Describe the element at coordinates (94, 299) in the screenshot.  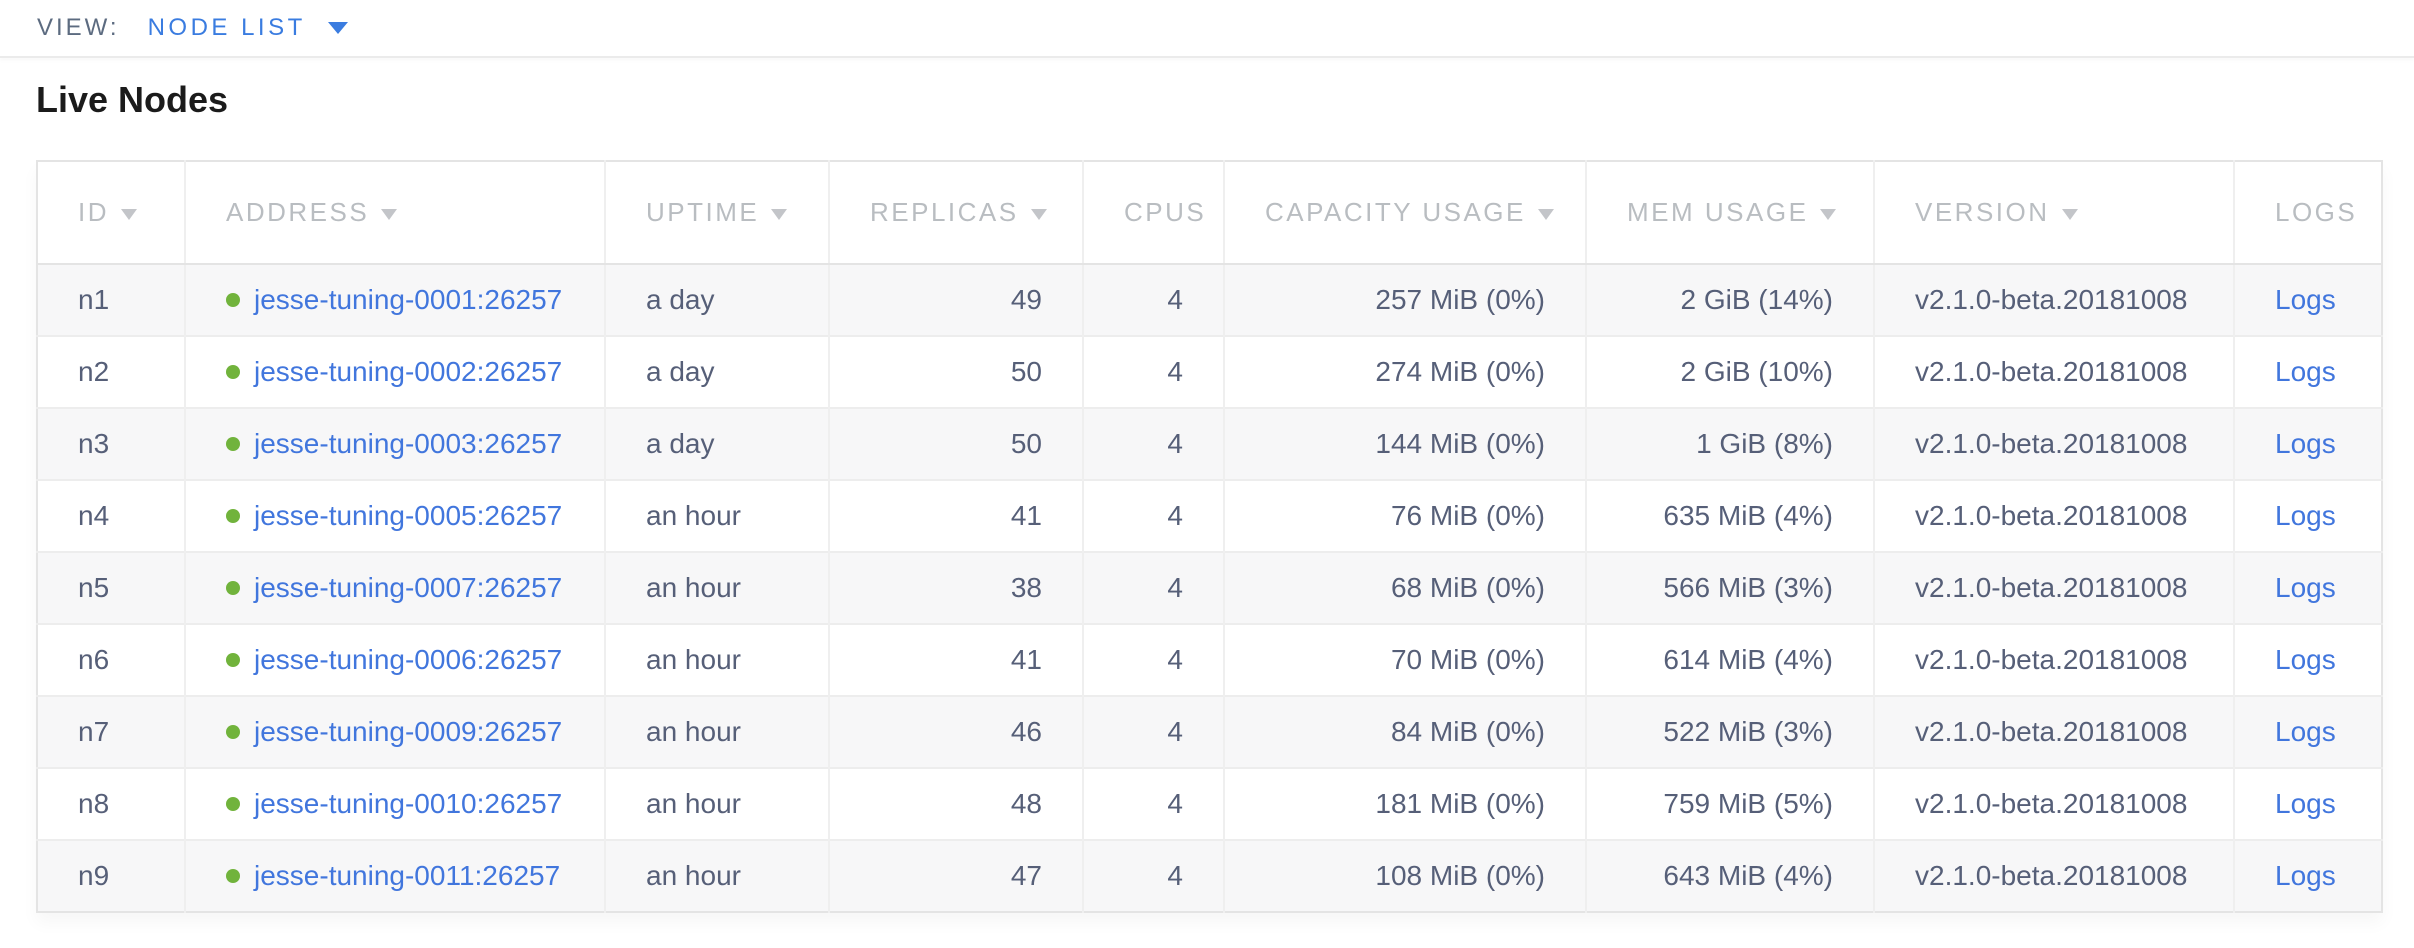
I see `cell-id: n1` at that location.